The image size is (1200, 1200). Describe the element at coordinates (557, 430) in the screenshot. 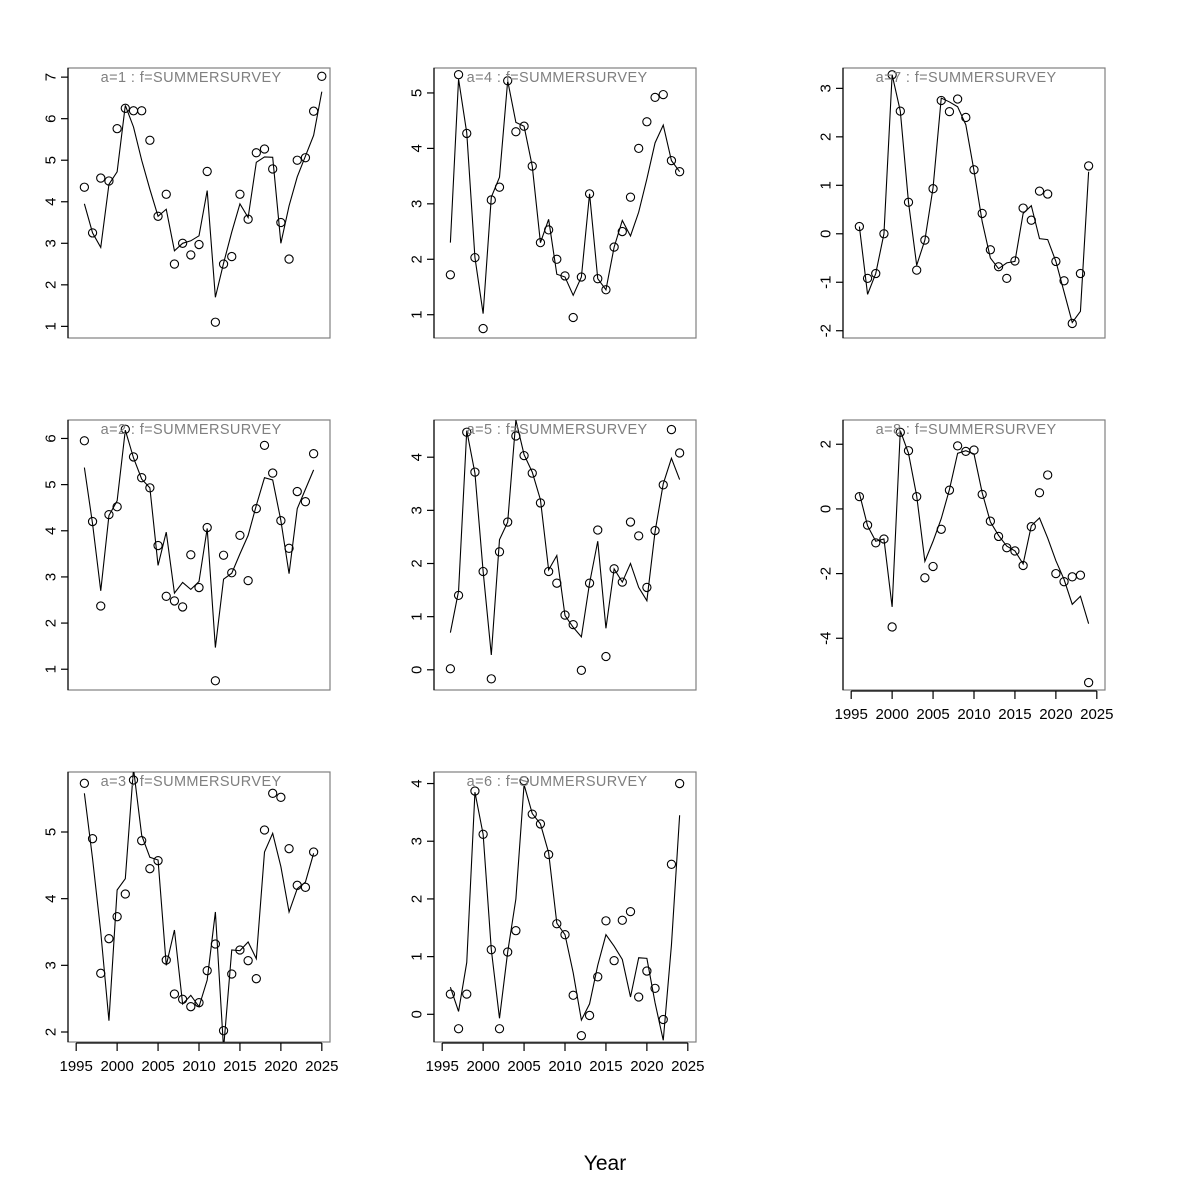

I see `panel-title: a=5 : f=SUMMERSURVEY` at that location.